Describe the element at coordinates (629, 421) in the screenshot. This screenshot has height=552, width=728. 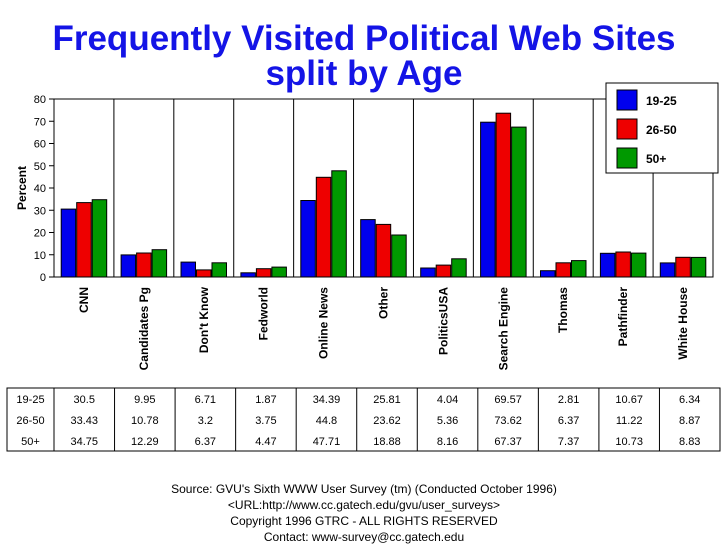
I see `table-cell: 11.22` at that location.